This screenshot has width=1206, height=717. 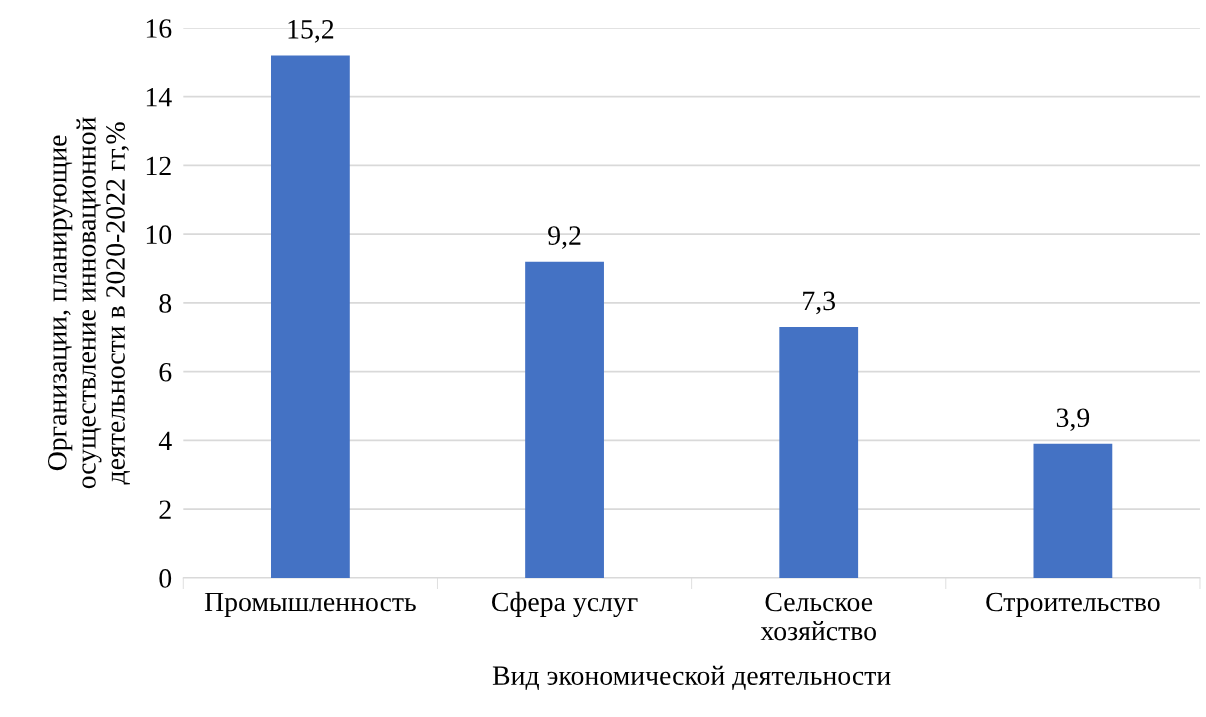 What do you see at coordinates (819, 303) in the screenshot?
I see `data-label: 7,3` at bounding box center [819, 303].